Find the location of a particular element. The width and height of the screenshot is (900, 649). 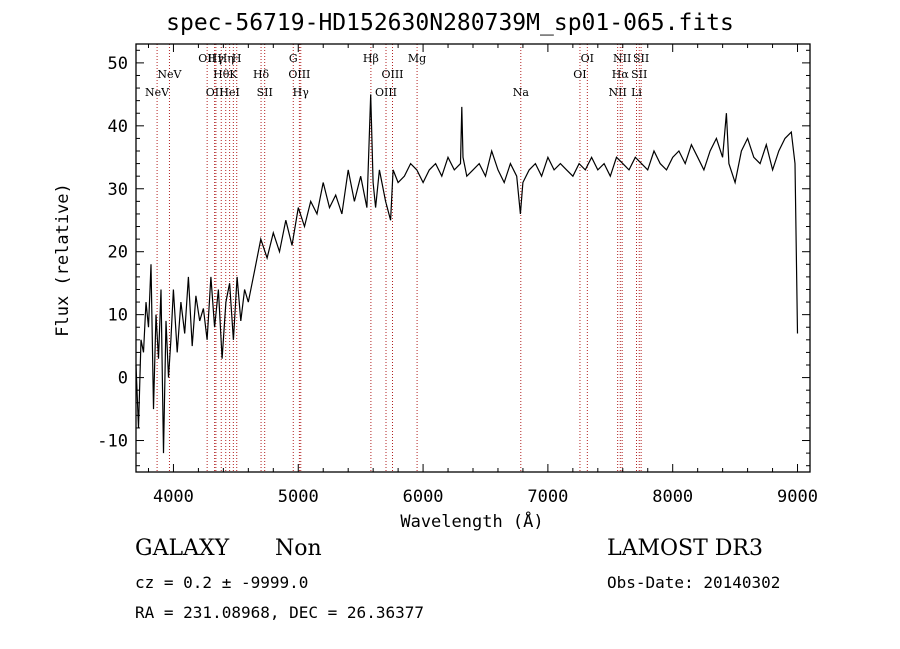

survey-name: LAMOST DR3 is located at coordinates (685, 548).